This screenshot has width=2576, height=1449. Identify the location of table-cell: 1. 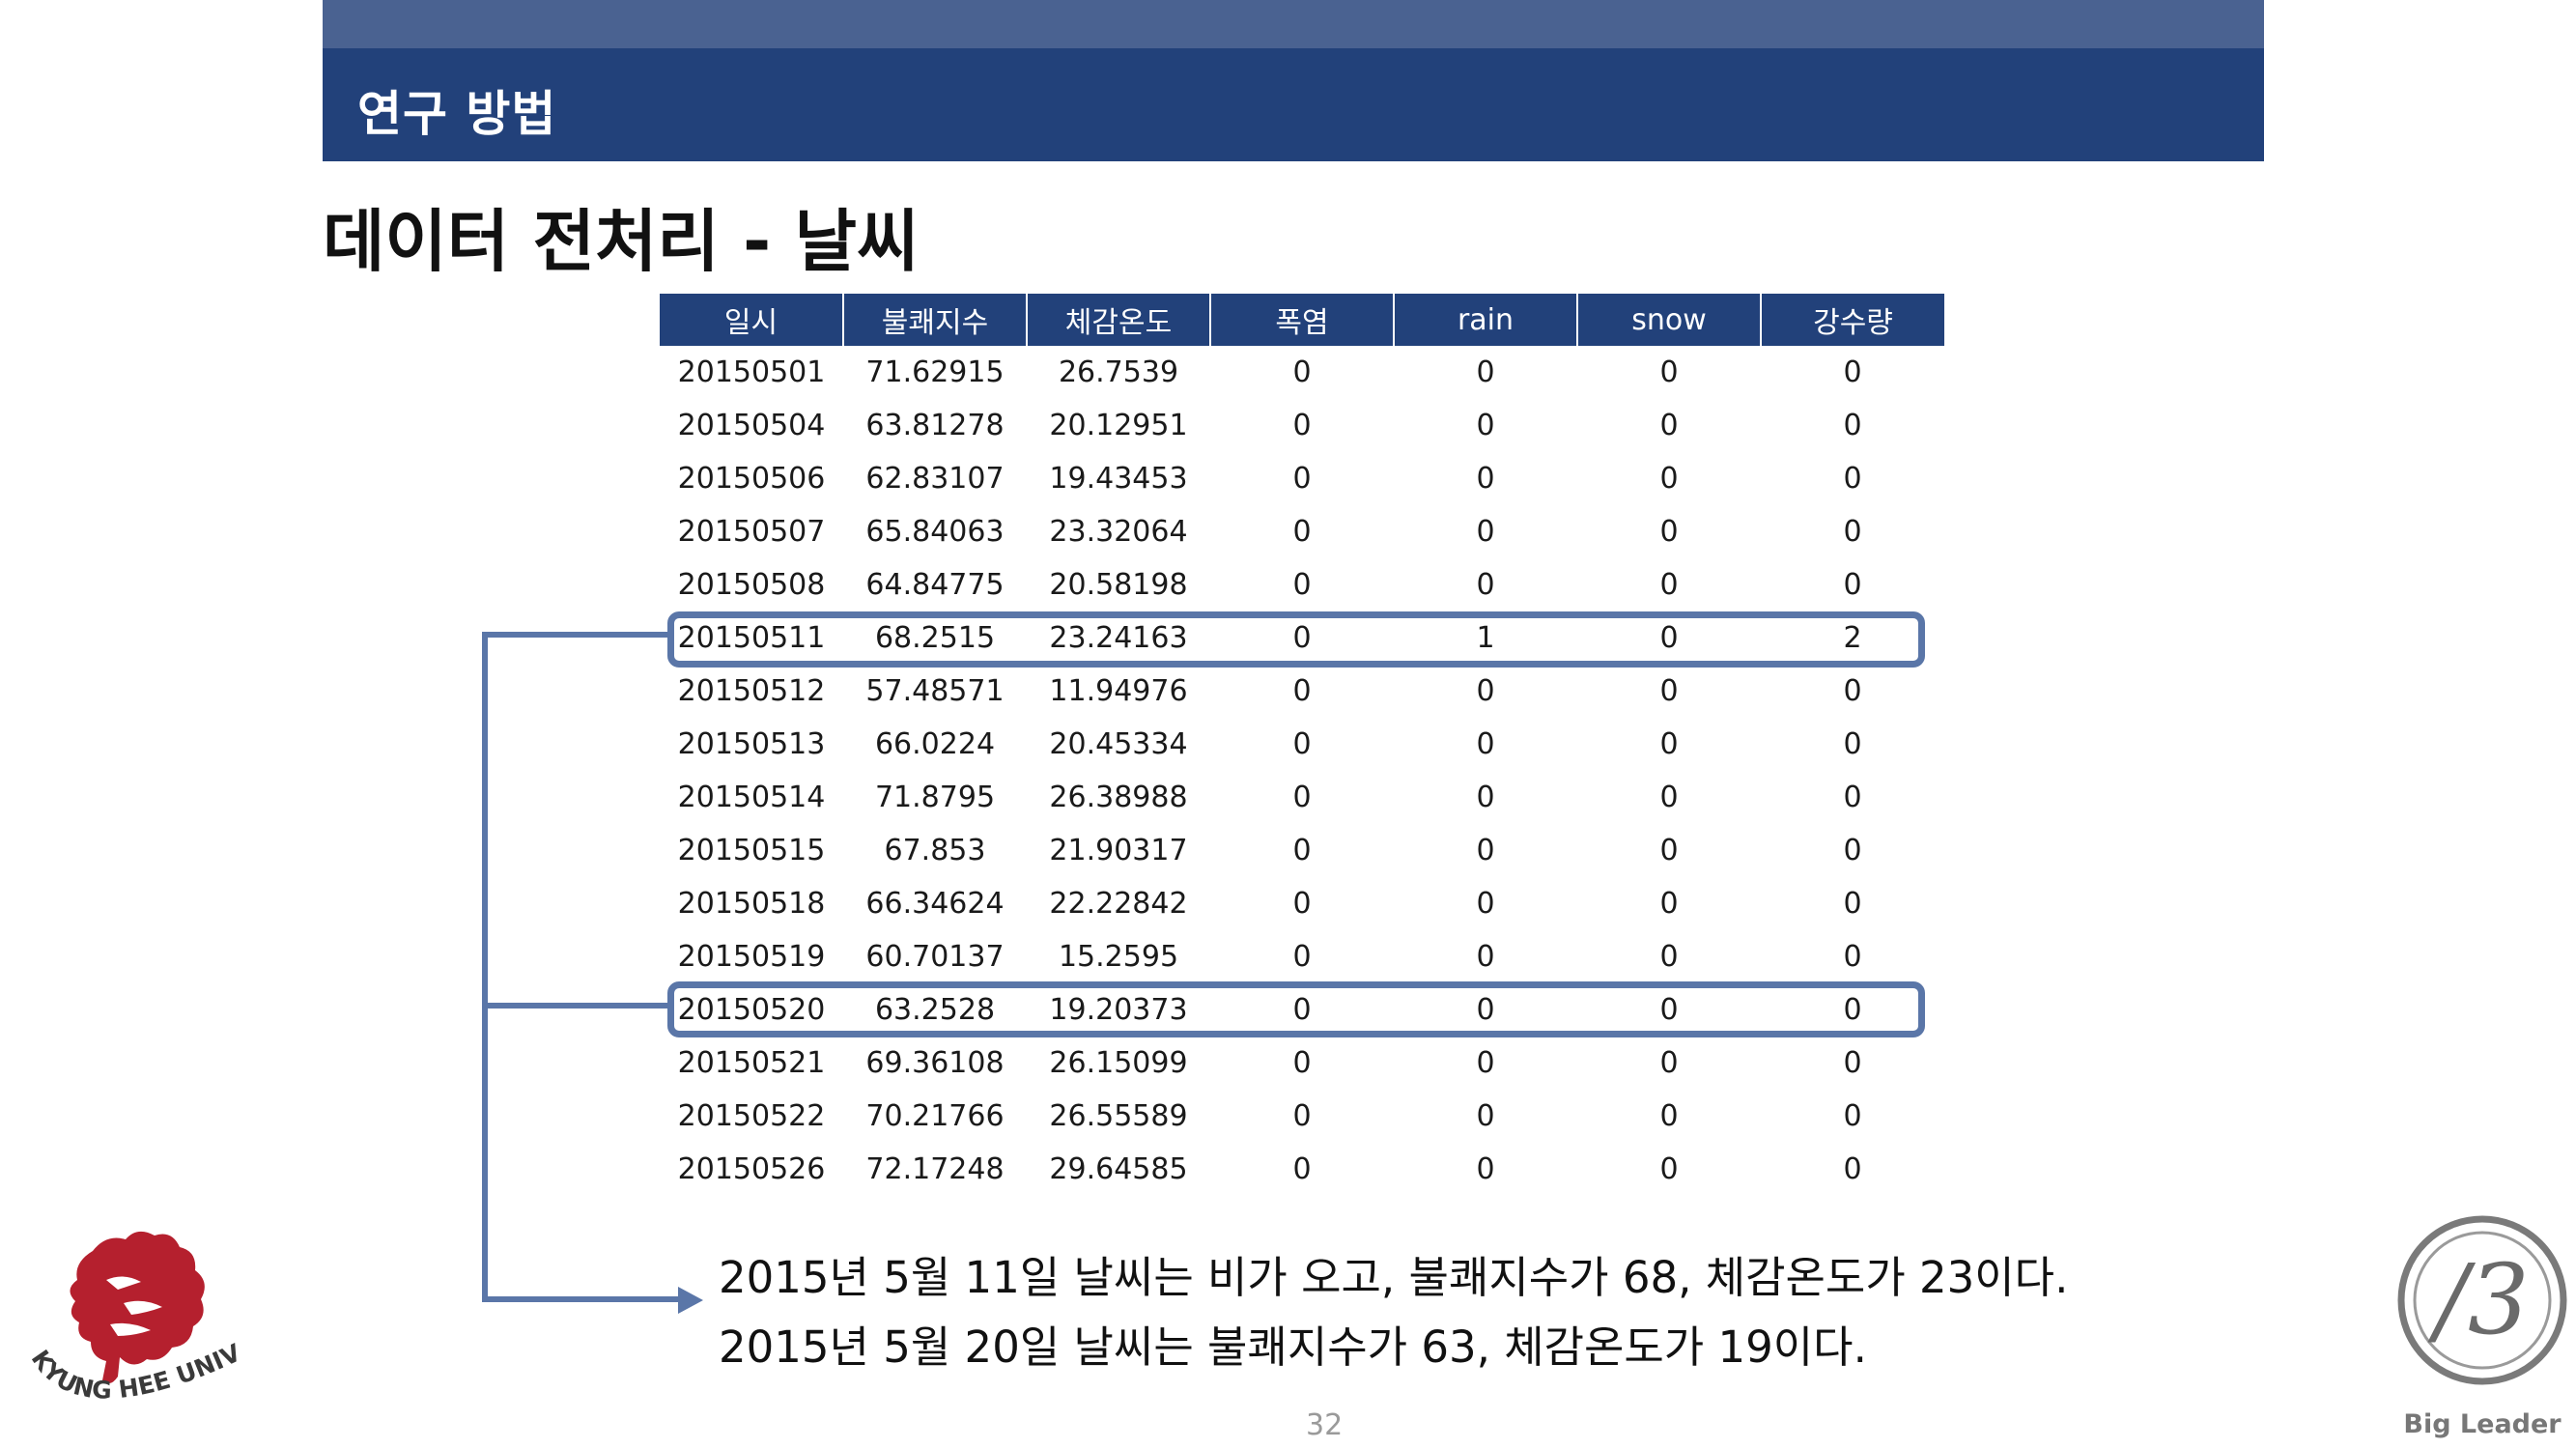
(1485, 638).